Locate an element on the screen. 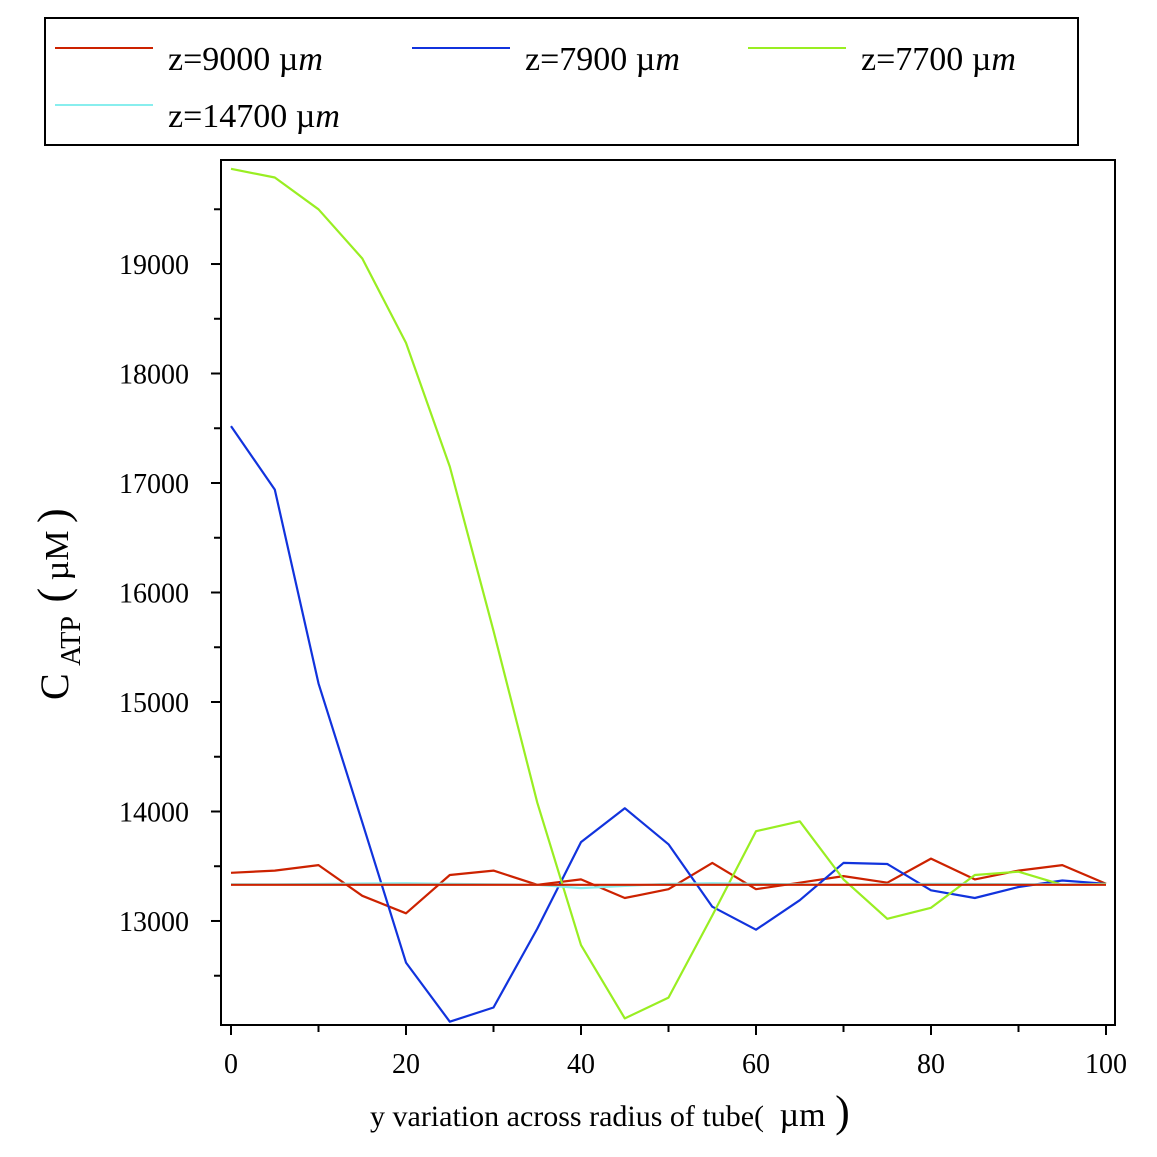 Image resolution: width=1157 pixels, height=1157 pixels. legend-box is located at coordinates (561, 81).